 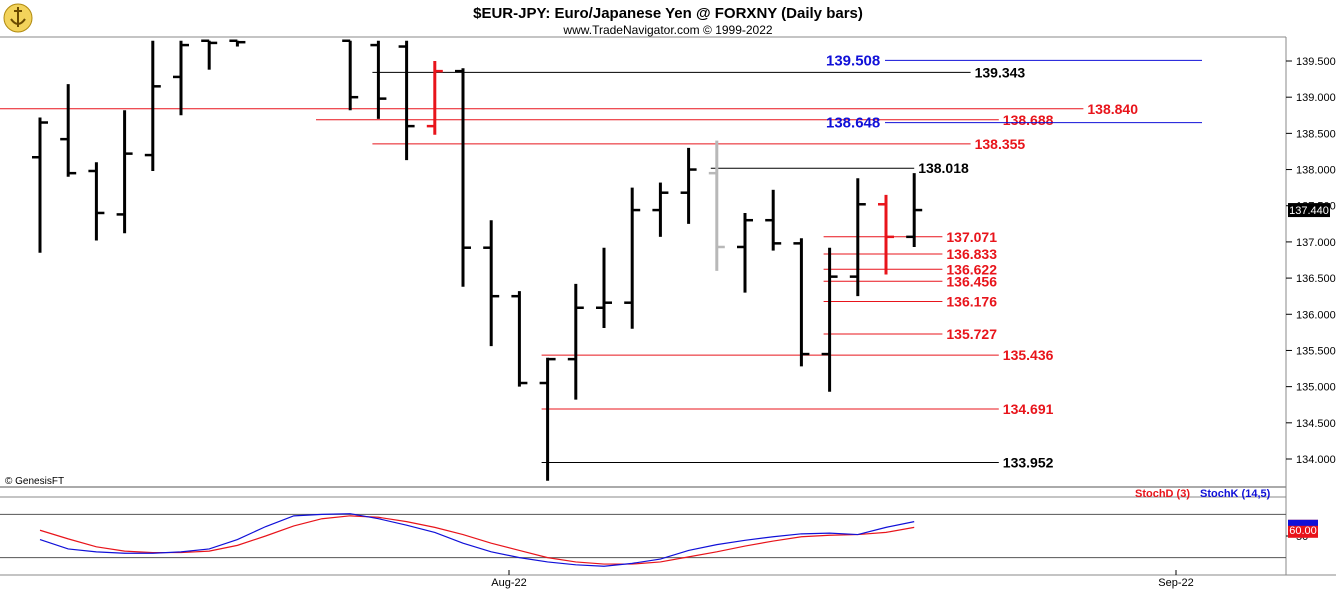 What do you see at coordinates (1303, 531) in the screenshot?
I see `indicator-last-value-label: 60.00` at bounding box center [1303, 531].